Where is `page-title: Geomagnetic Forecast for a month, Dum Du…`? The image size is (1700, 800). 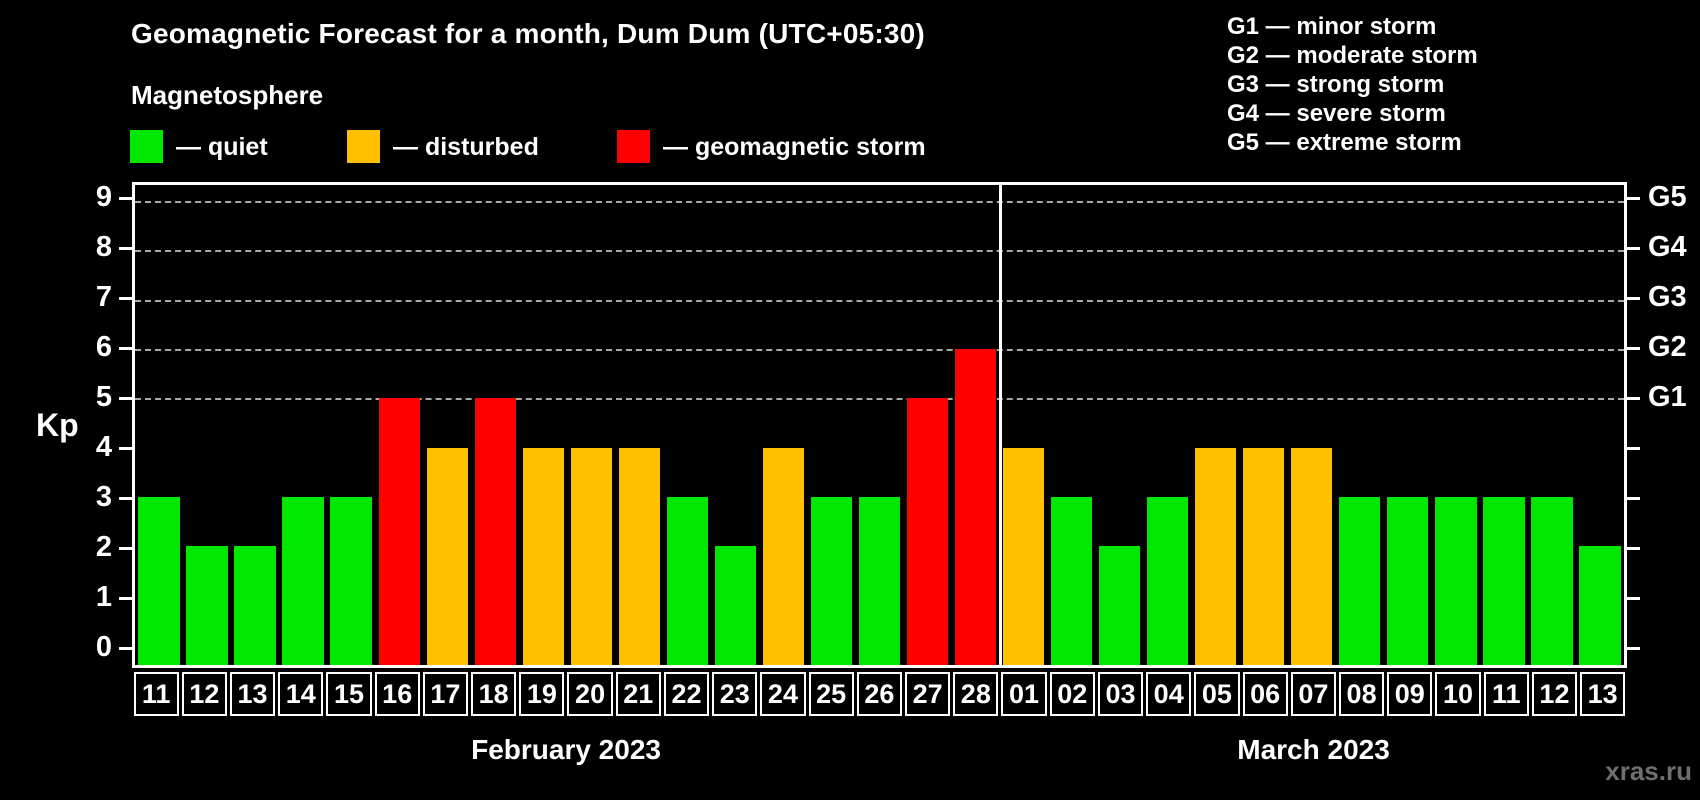 page-title: Geomagnetic Forecast for a month, Dum Du… is located at coordinates (528, 33).